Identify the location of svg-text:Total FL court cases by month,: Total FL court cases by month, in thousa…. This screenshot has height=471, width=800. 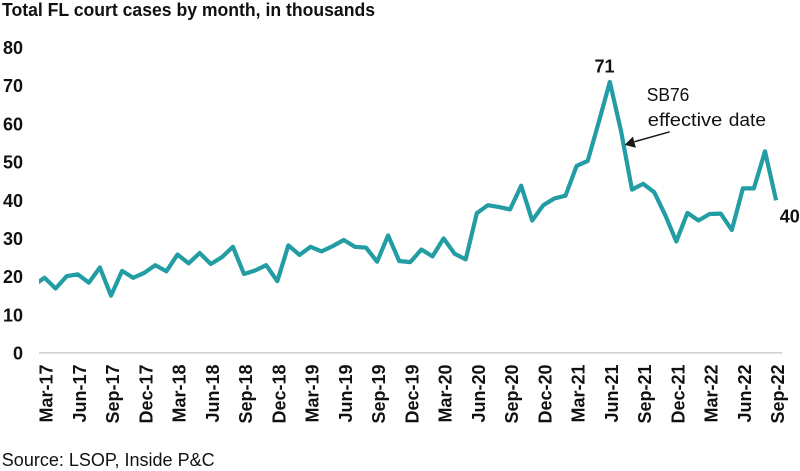
(188, 10).